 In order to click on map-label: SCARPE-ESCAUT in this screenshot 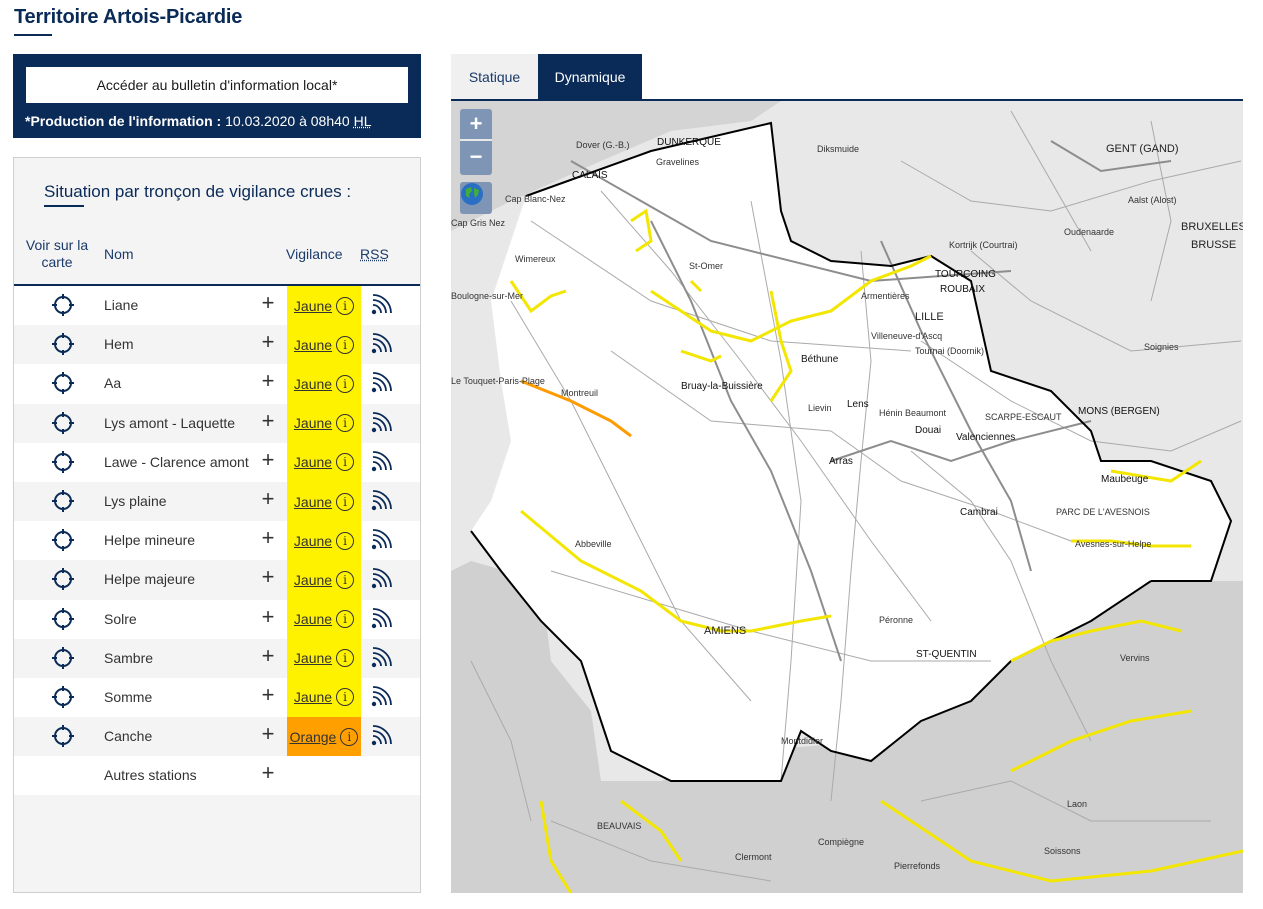, I will do `click(1023, 417)`.